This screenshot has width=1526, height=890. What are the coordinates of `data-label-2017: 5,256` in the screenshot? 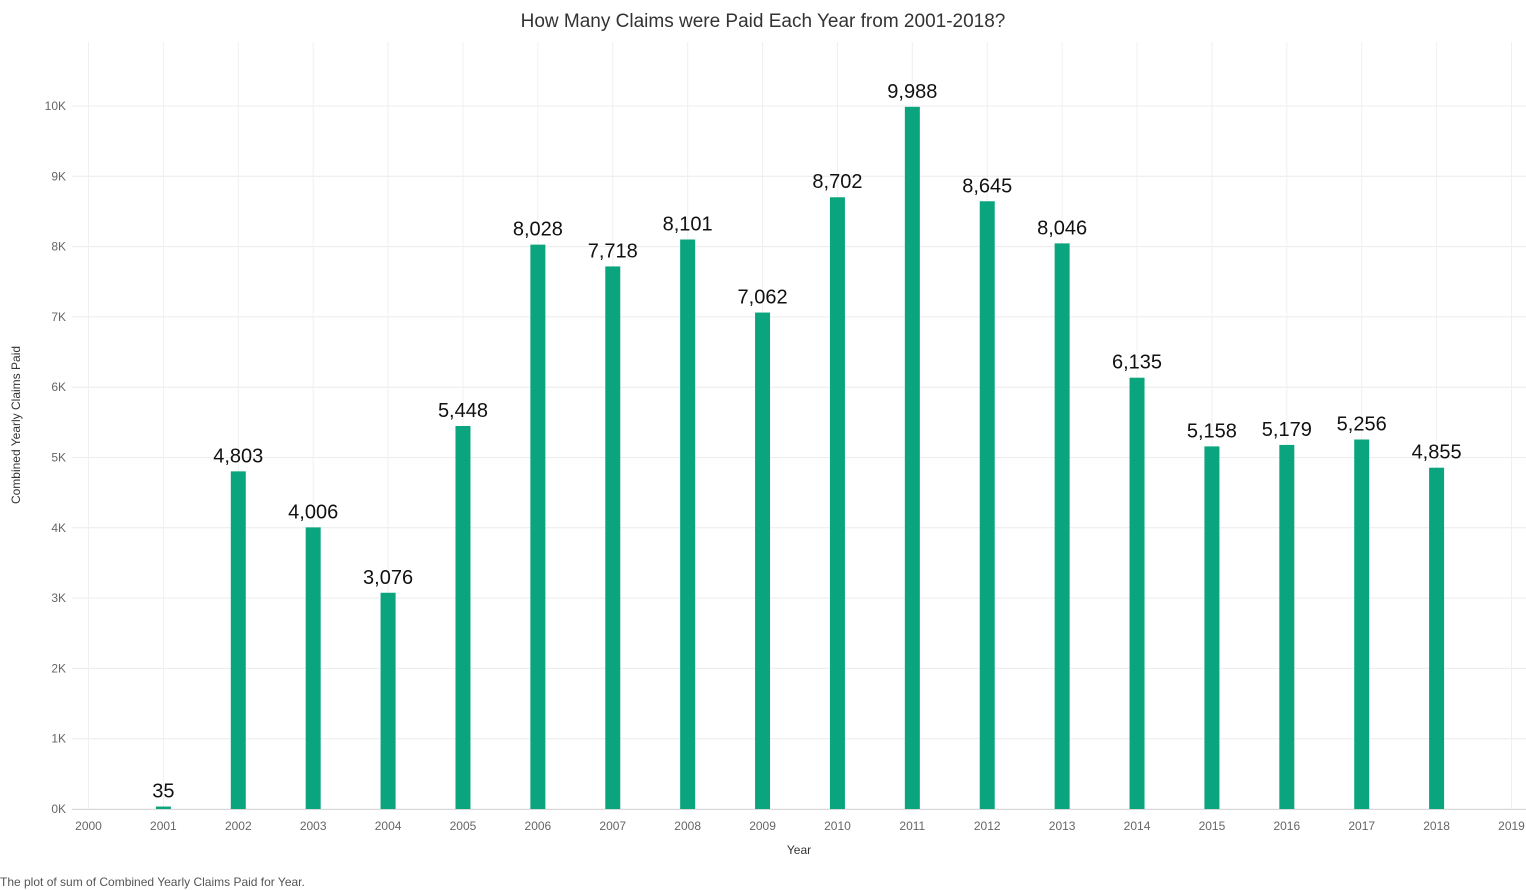 It's located at (1362, 425).